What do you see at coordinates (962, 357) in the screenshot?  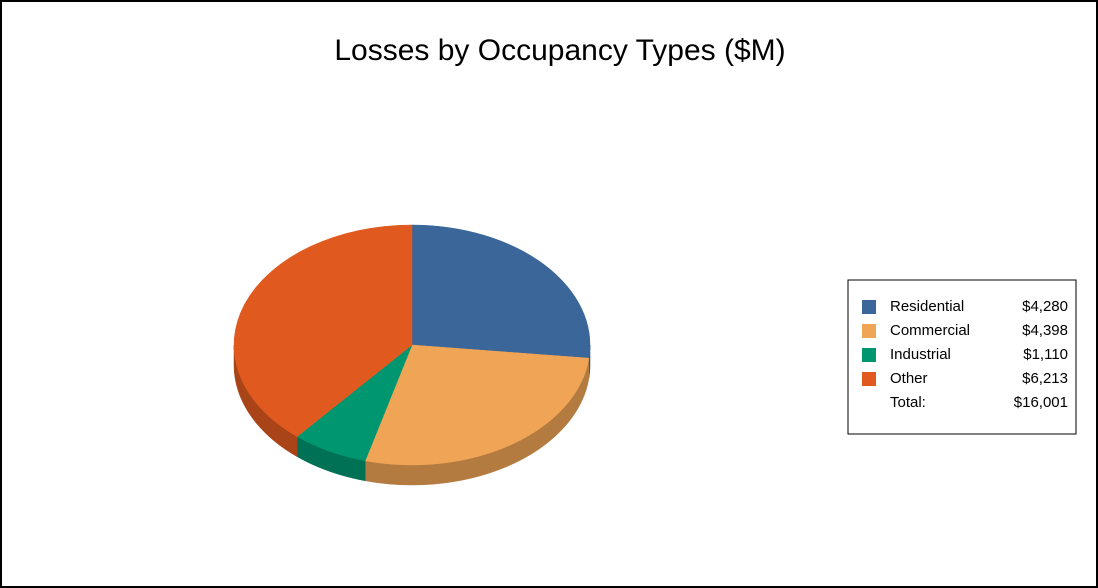 I see `legend-box` at bounding box center [962, 357].